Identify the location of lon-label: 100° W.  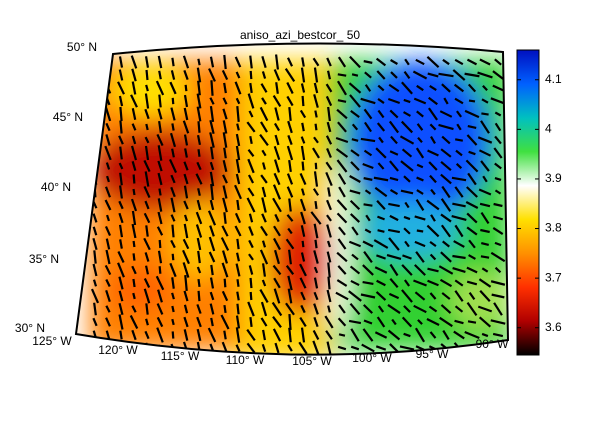
(372, 358).